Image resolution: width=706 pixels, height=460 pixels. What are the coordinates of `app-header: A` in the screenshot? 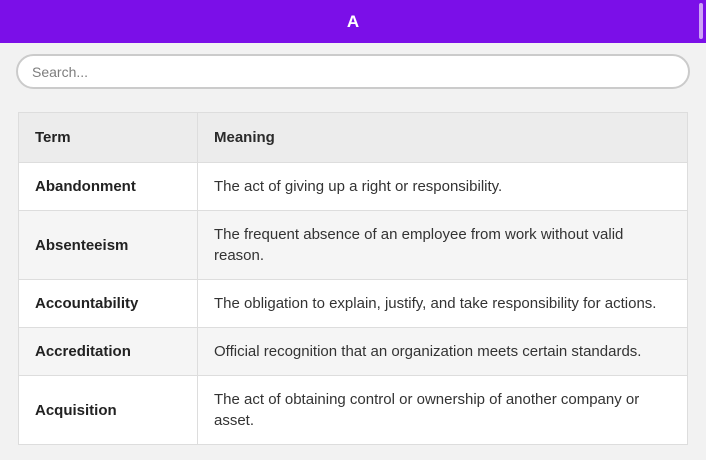 It's located at (353, 21).